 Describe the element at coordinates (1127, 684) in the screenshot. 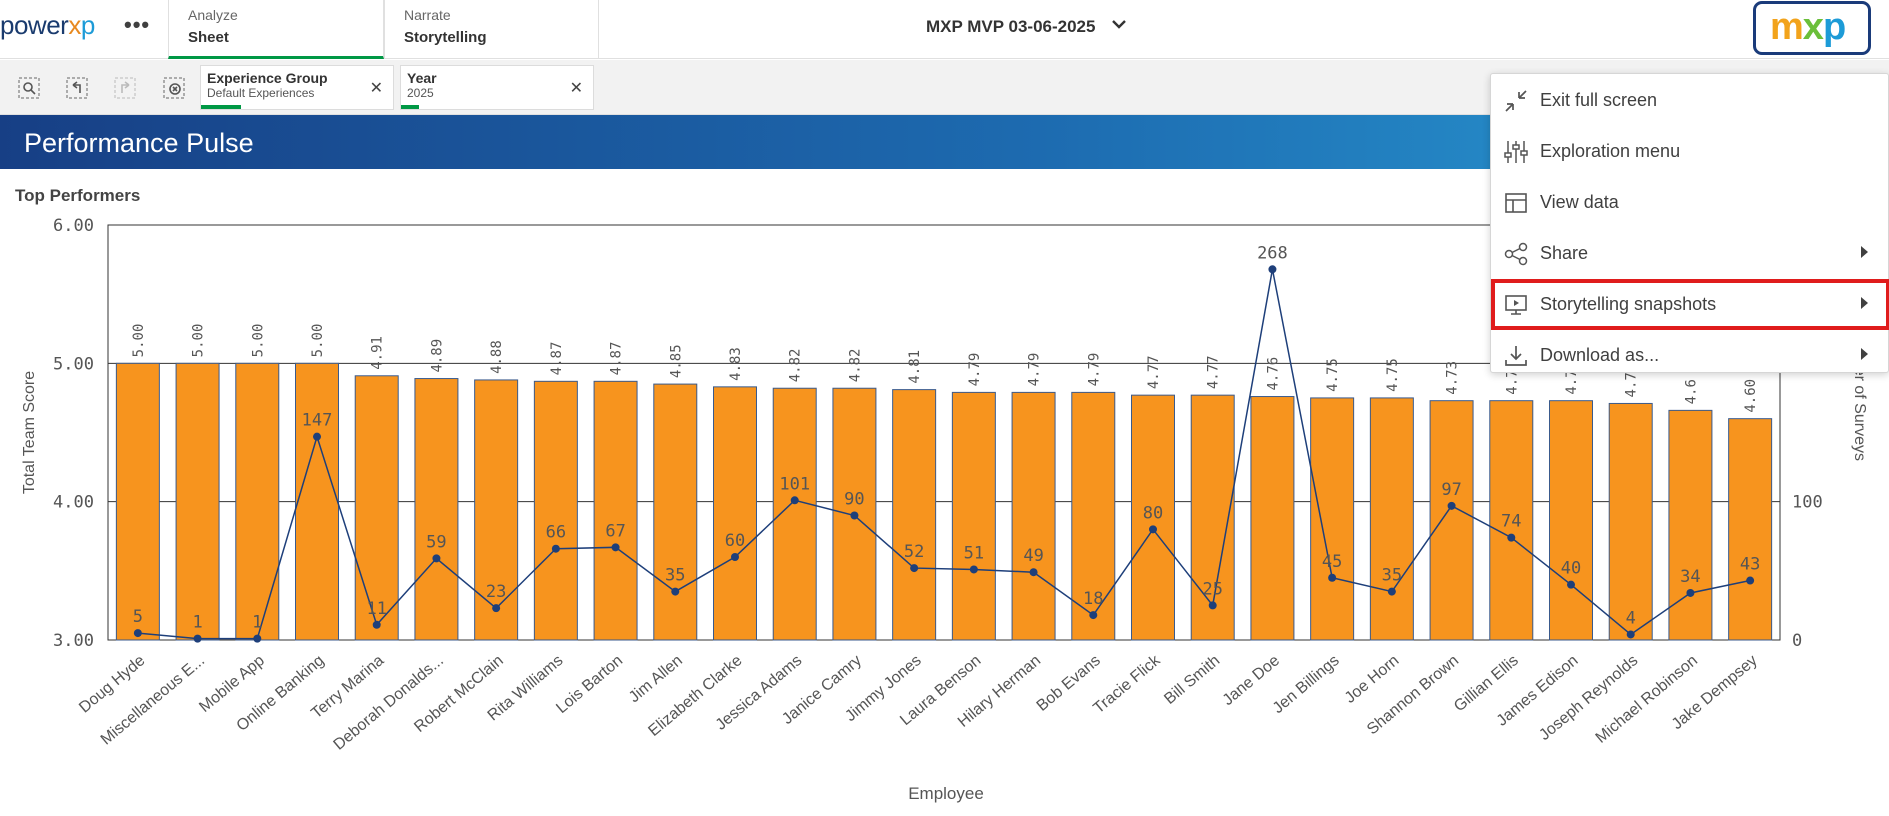

I see `x-tick-label: Tracie Flick` at that location.